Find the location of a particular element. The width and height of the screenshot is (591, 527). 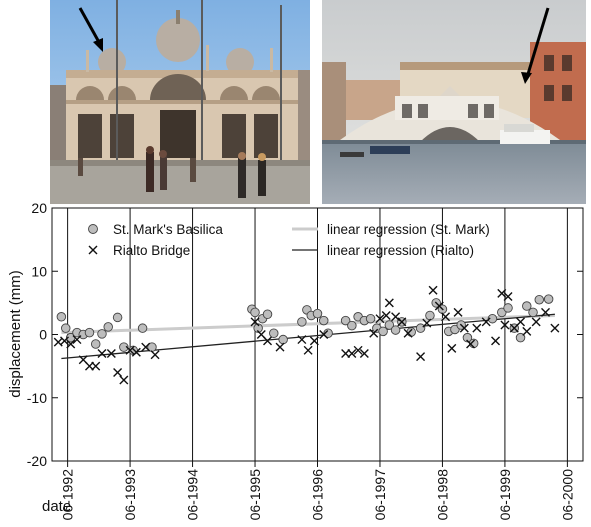

x-tick-label: 06-1993 is located at coordinates (130, 495).